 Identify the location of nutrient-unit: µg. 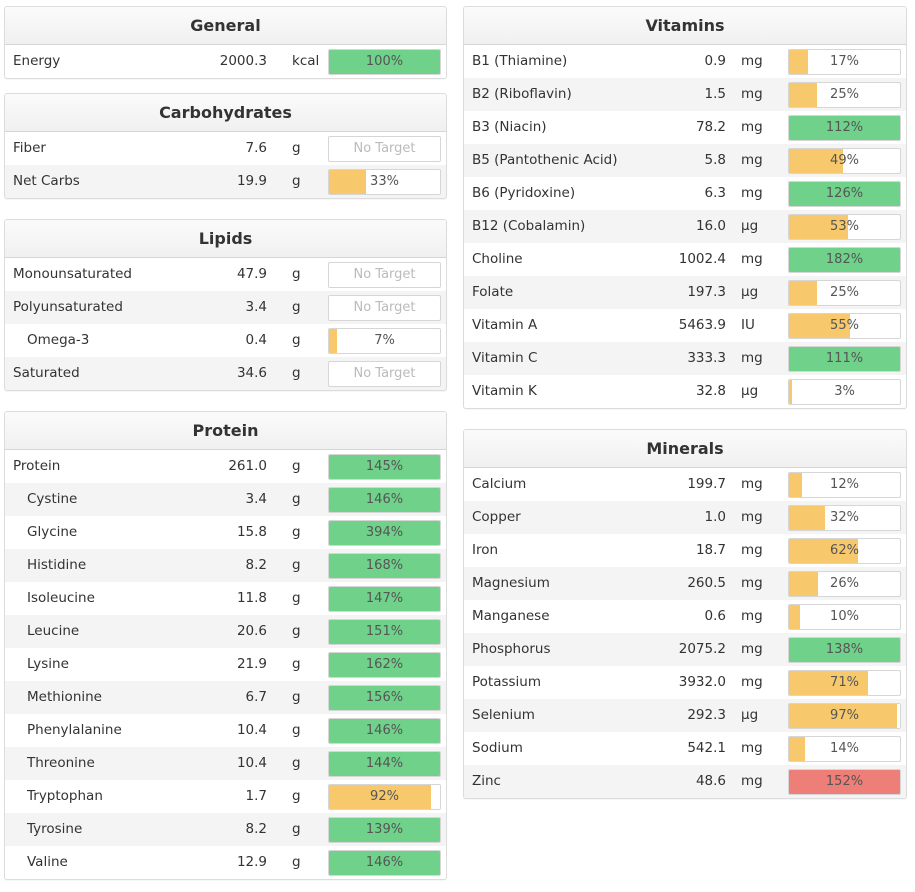
(750, 715).